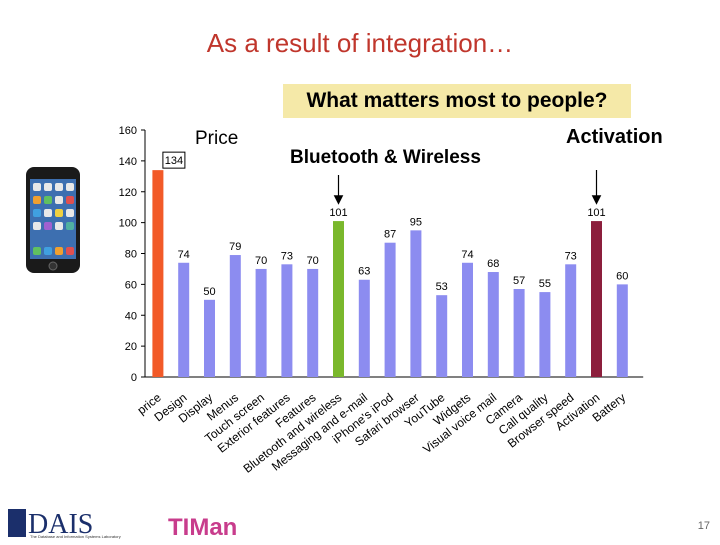  What do you see at coordinates (134, 378) in the screenshot?
I see `y-tick-label: 0` at bounding box center [134, 378].